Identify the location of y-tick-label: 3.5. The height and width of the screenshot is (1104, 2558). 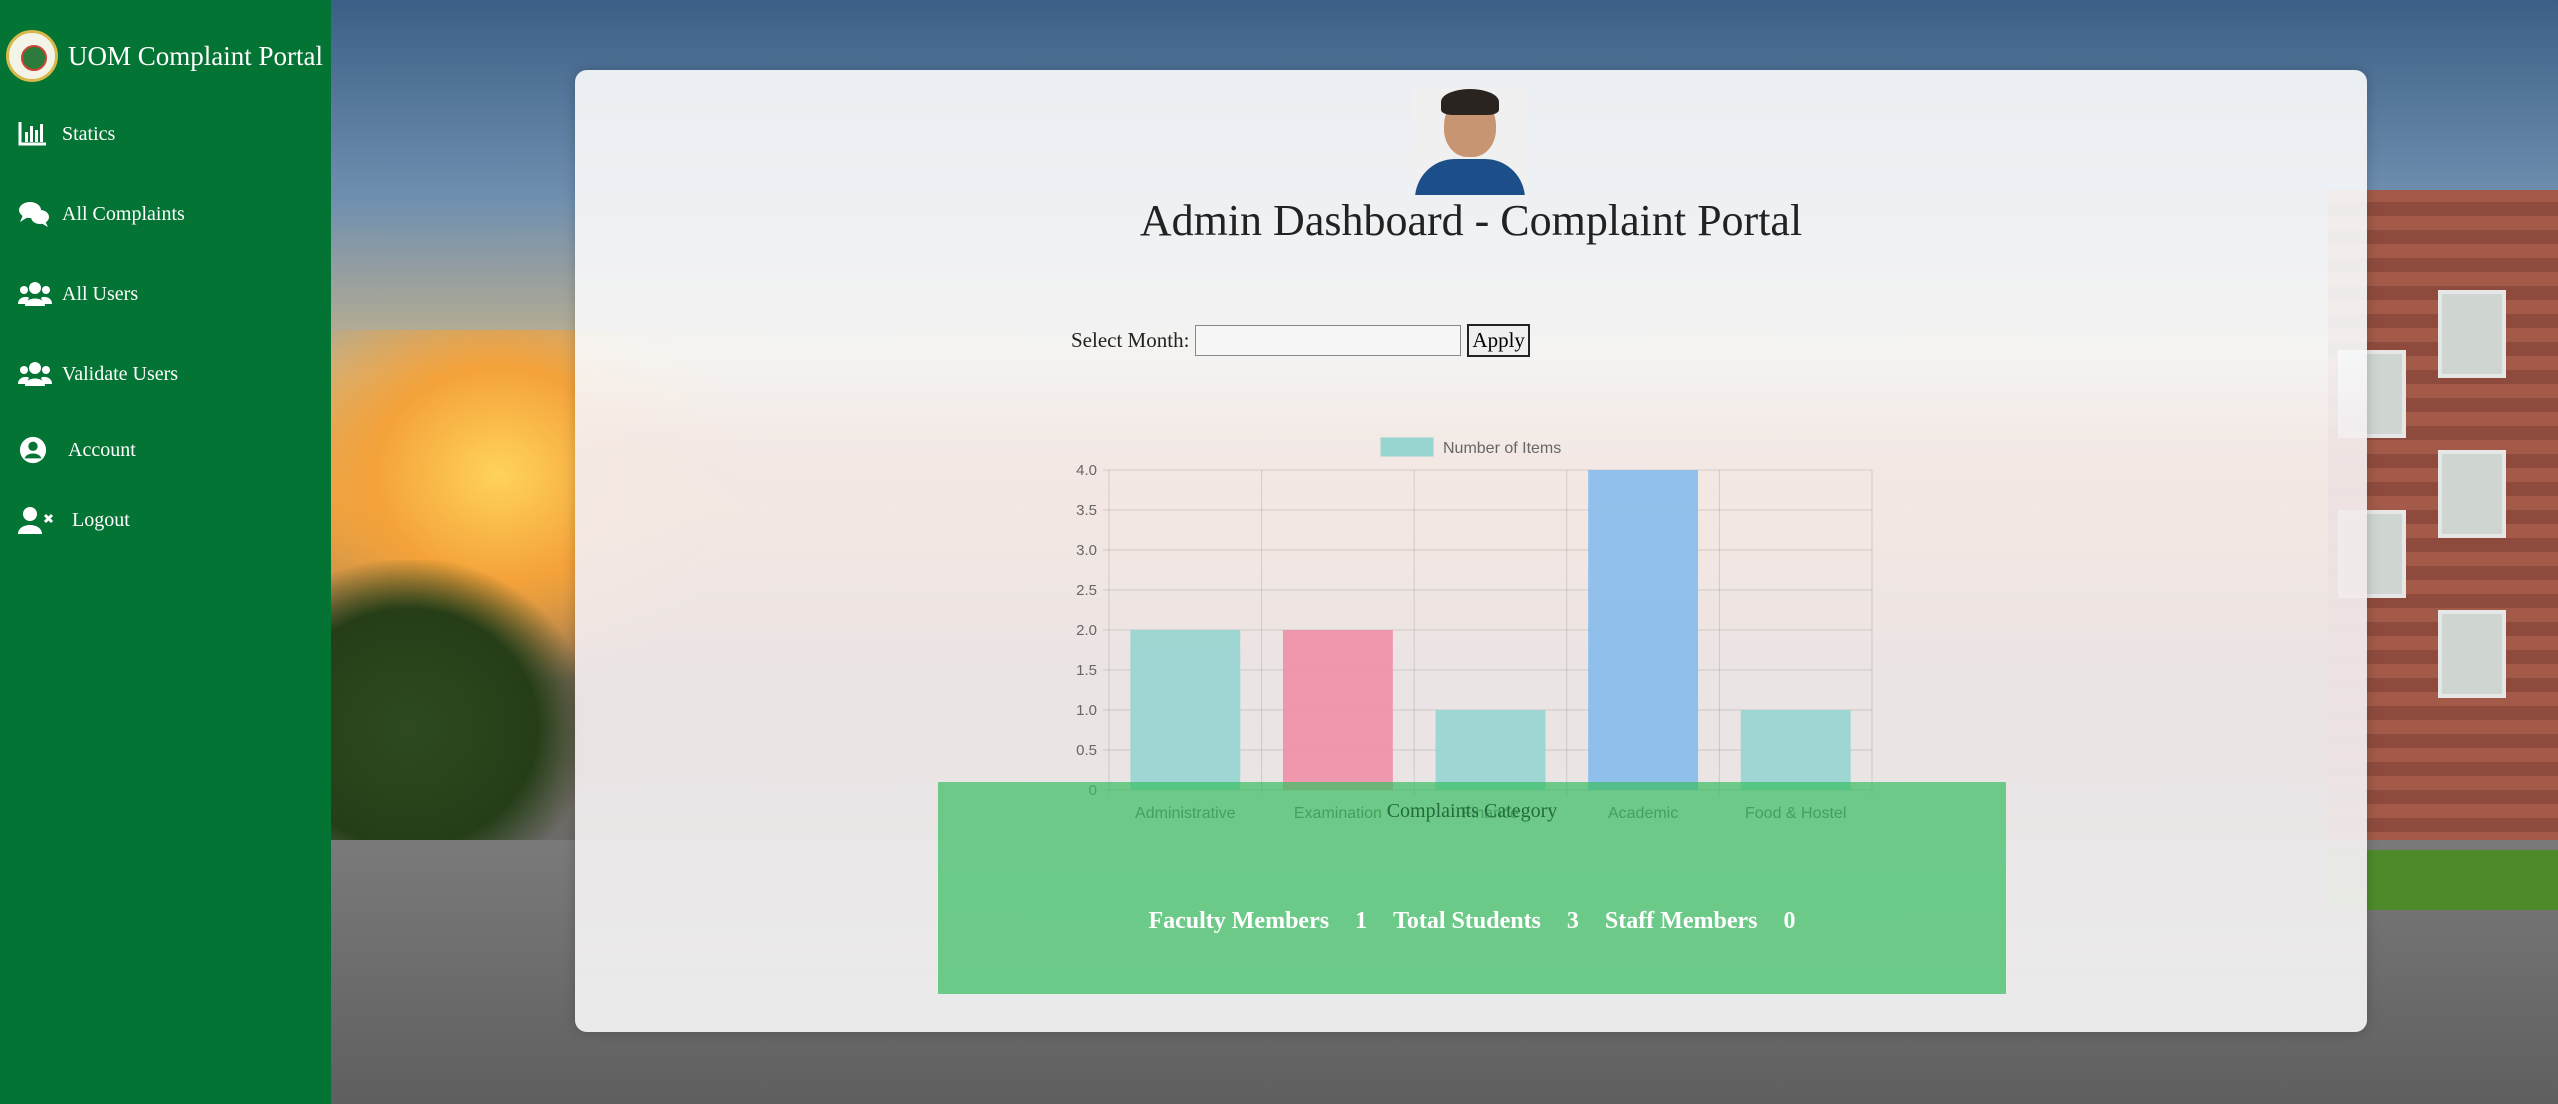
(1086, 510).